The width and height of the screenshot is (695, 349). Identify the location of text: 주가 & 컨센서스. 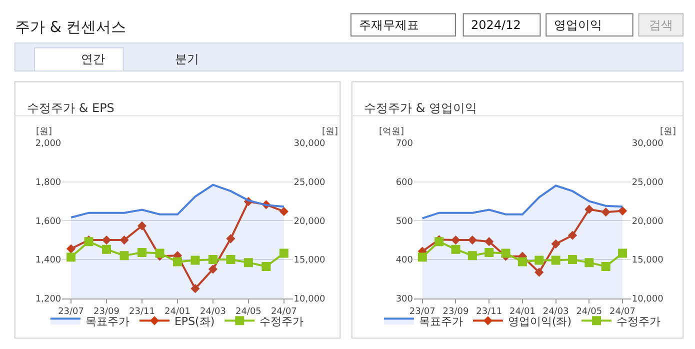
(70, 27).